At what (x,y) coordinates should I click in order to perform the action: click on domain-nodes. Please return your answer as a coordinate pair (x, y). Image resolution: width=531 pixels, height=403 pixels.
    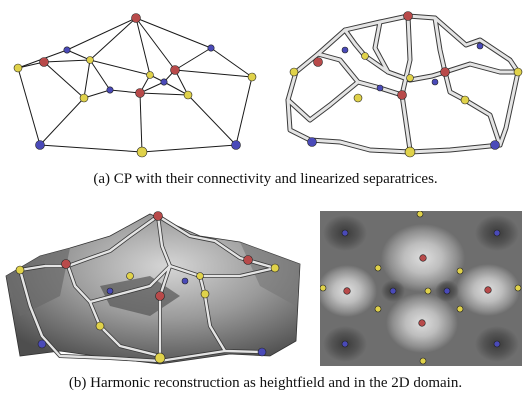
    Looking at the image, I should click on (421, 288).